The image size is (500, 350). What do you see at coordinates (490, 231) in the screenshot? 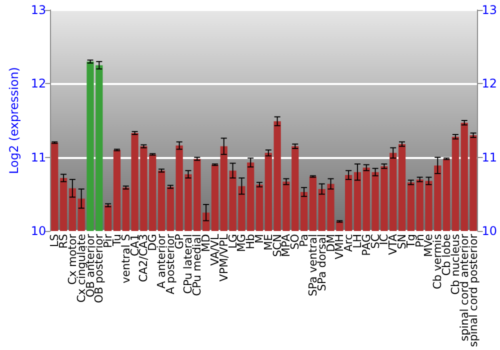
I see `y2-tick-label: 10` at bounding box center [490, 231].